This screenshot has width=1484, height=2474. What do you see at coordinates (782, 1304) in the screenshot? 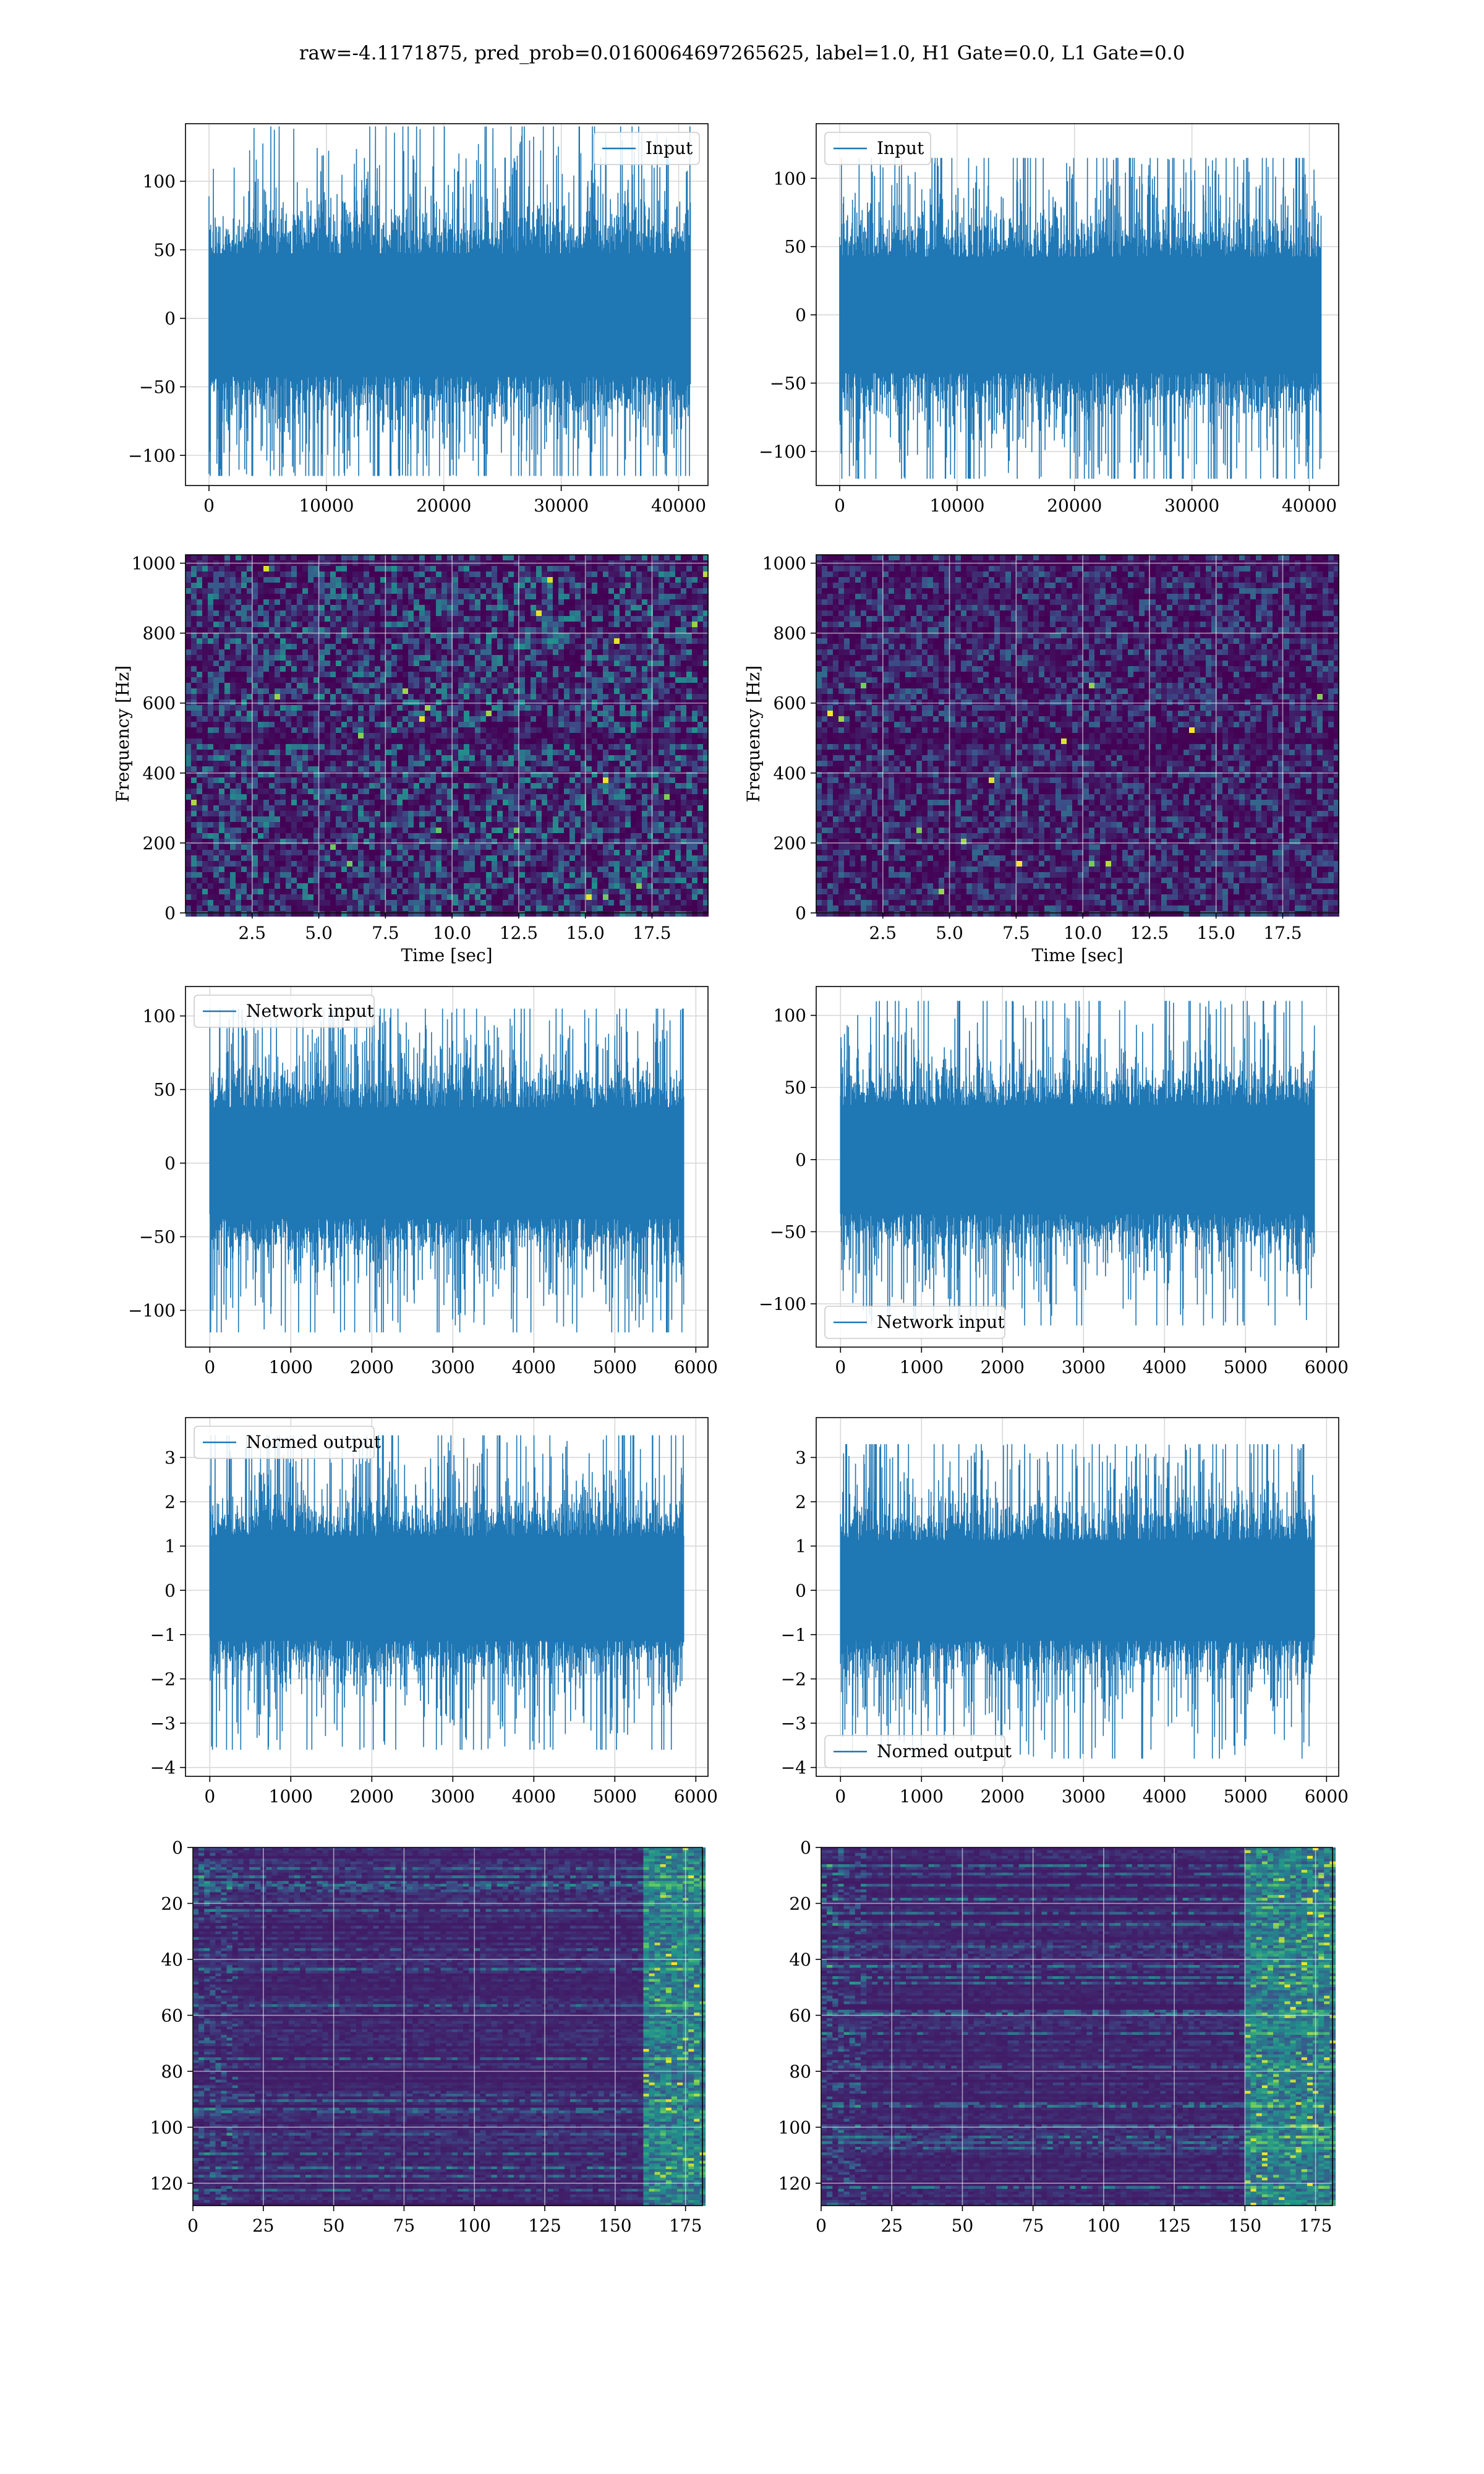
I see `y-tick-label: −100` at bounding box center [782, 1304].